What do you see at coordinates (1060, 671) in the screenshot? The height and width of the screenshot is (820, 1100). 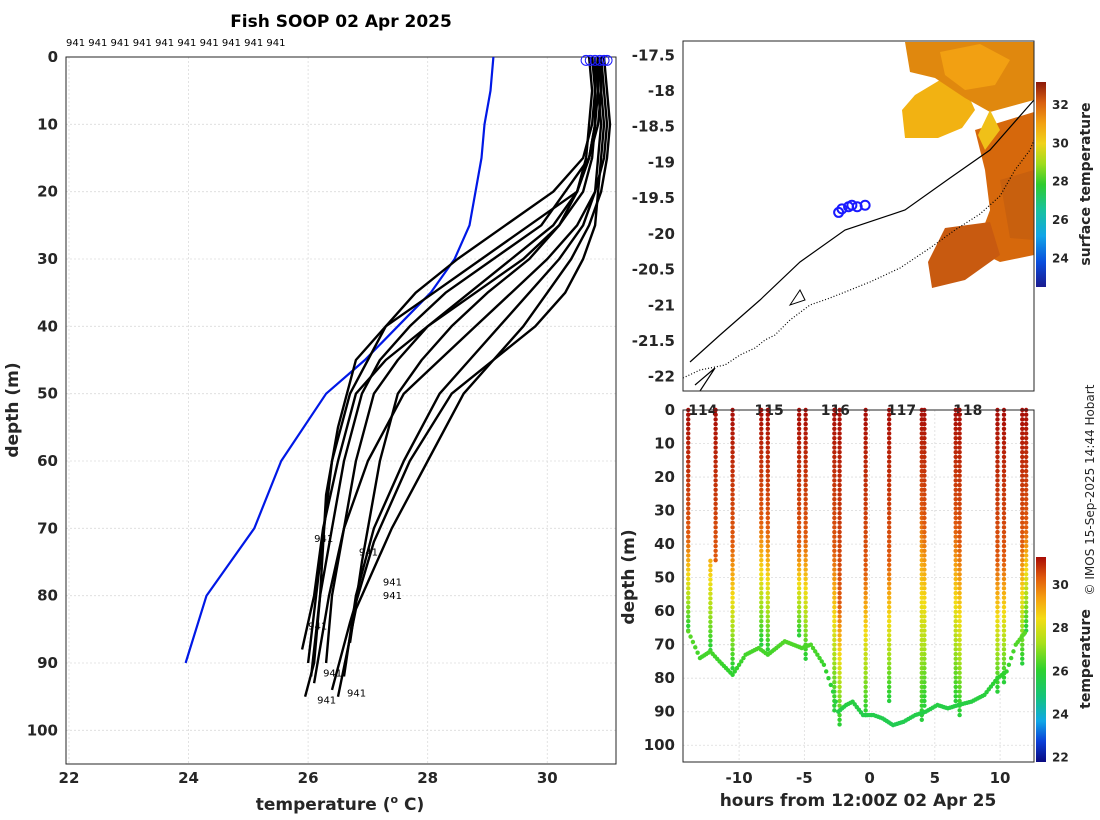 I see `temperature-colorbar-ticks: 22 24 26 28 30` at bounding box center [1060, 671].